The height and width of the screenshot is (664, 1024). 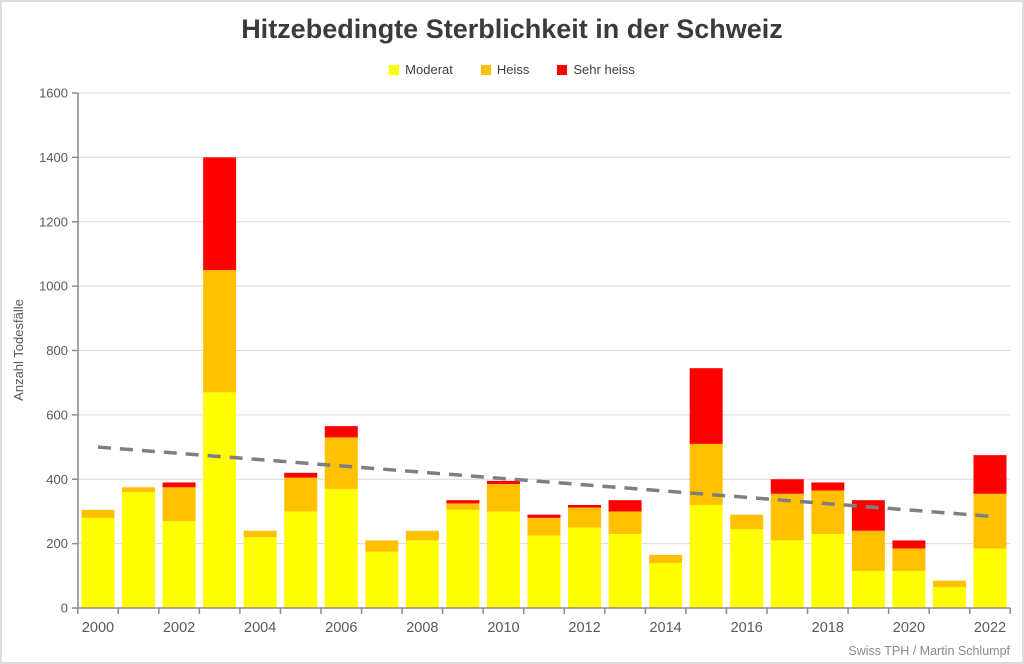 What do you see at coordinates (139, 490) in the screenshot?
I see `bar-2001-heiss` at bounding box center [139, 490].